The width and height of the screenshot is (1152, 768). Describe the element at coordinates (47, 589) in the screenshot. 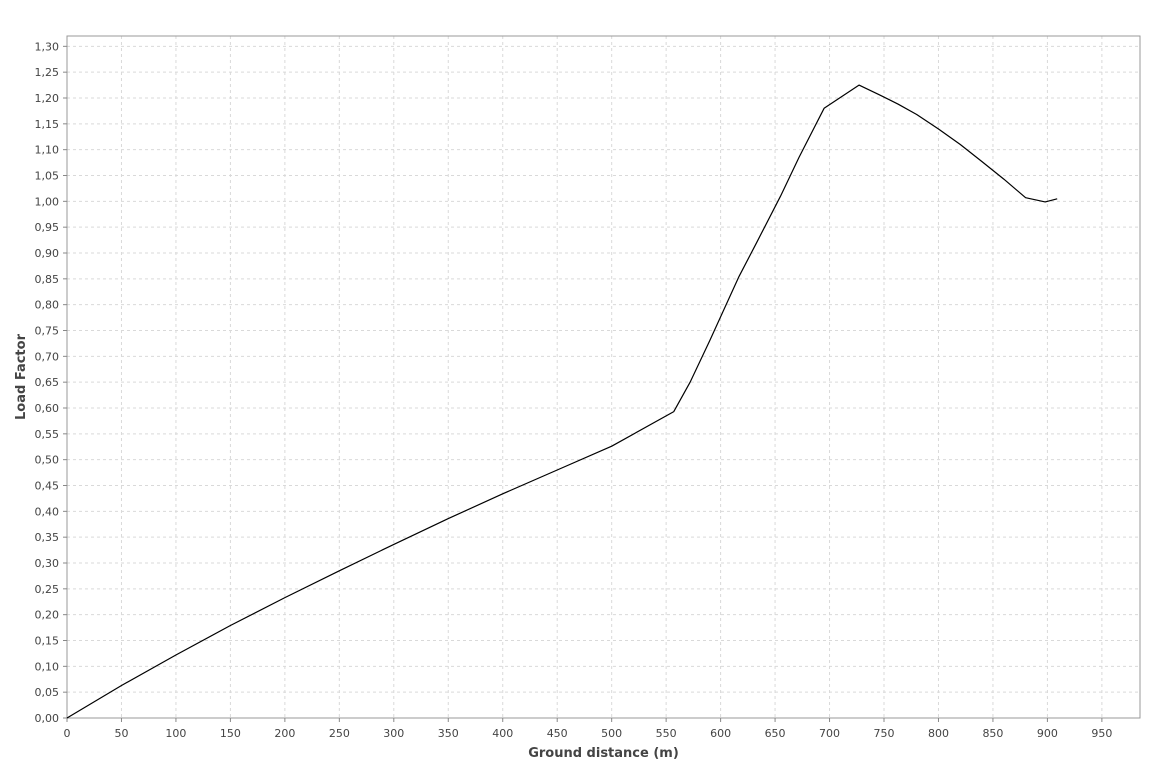

I see `y-tick-label: 0,25` at that location.